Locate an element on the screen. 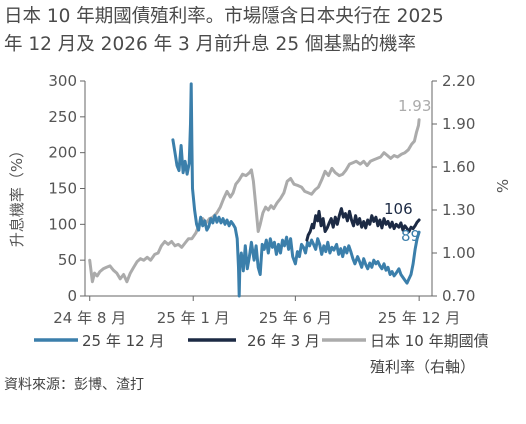 The image size is (526, 424). y-left-tick-label: 300 is located at coordinates (62, 81).